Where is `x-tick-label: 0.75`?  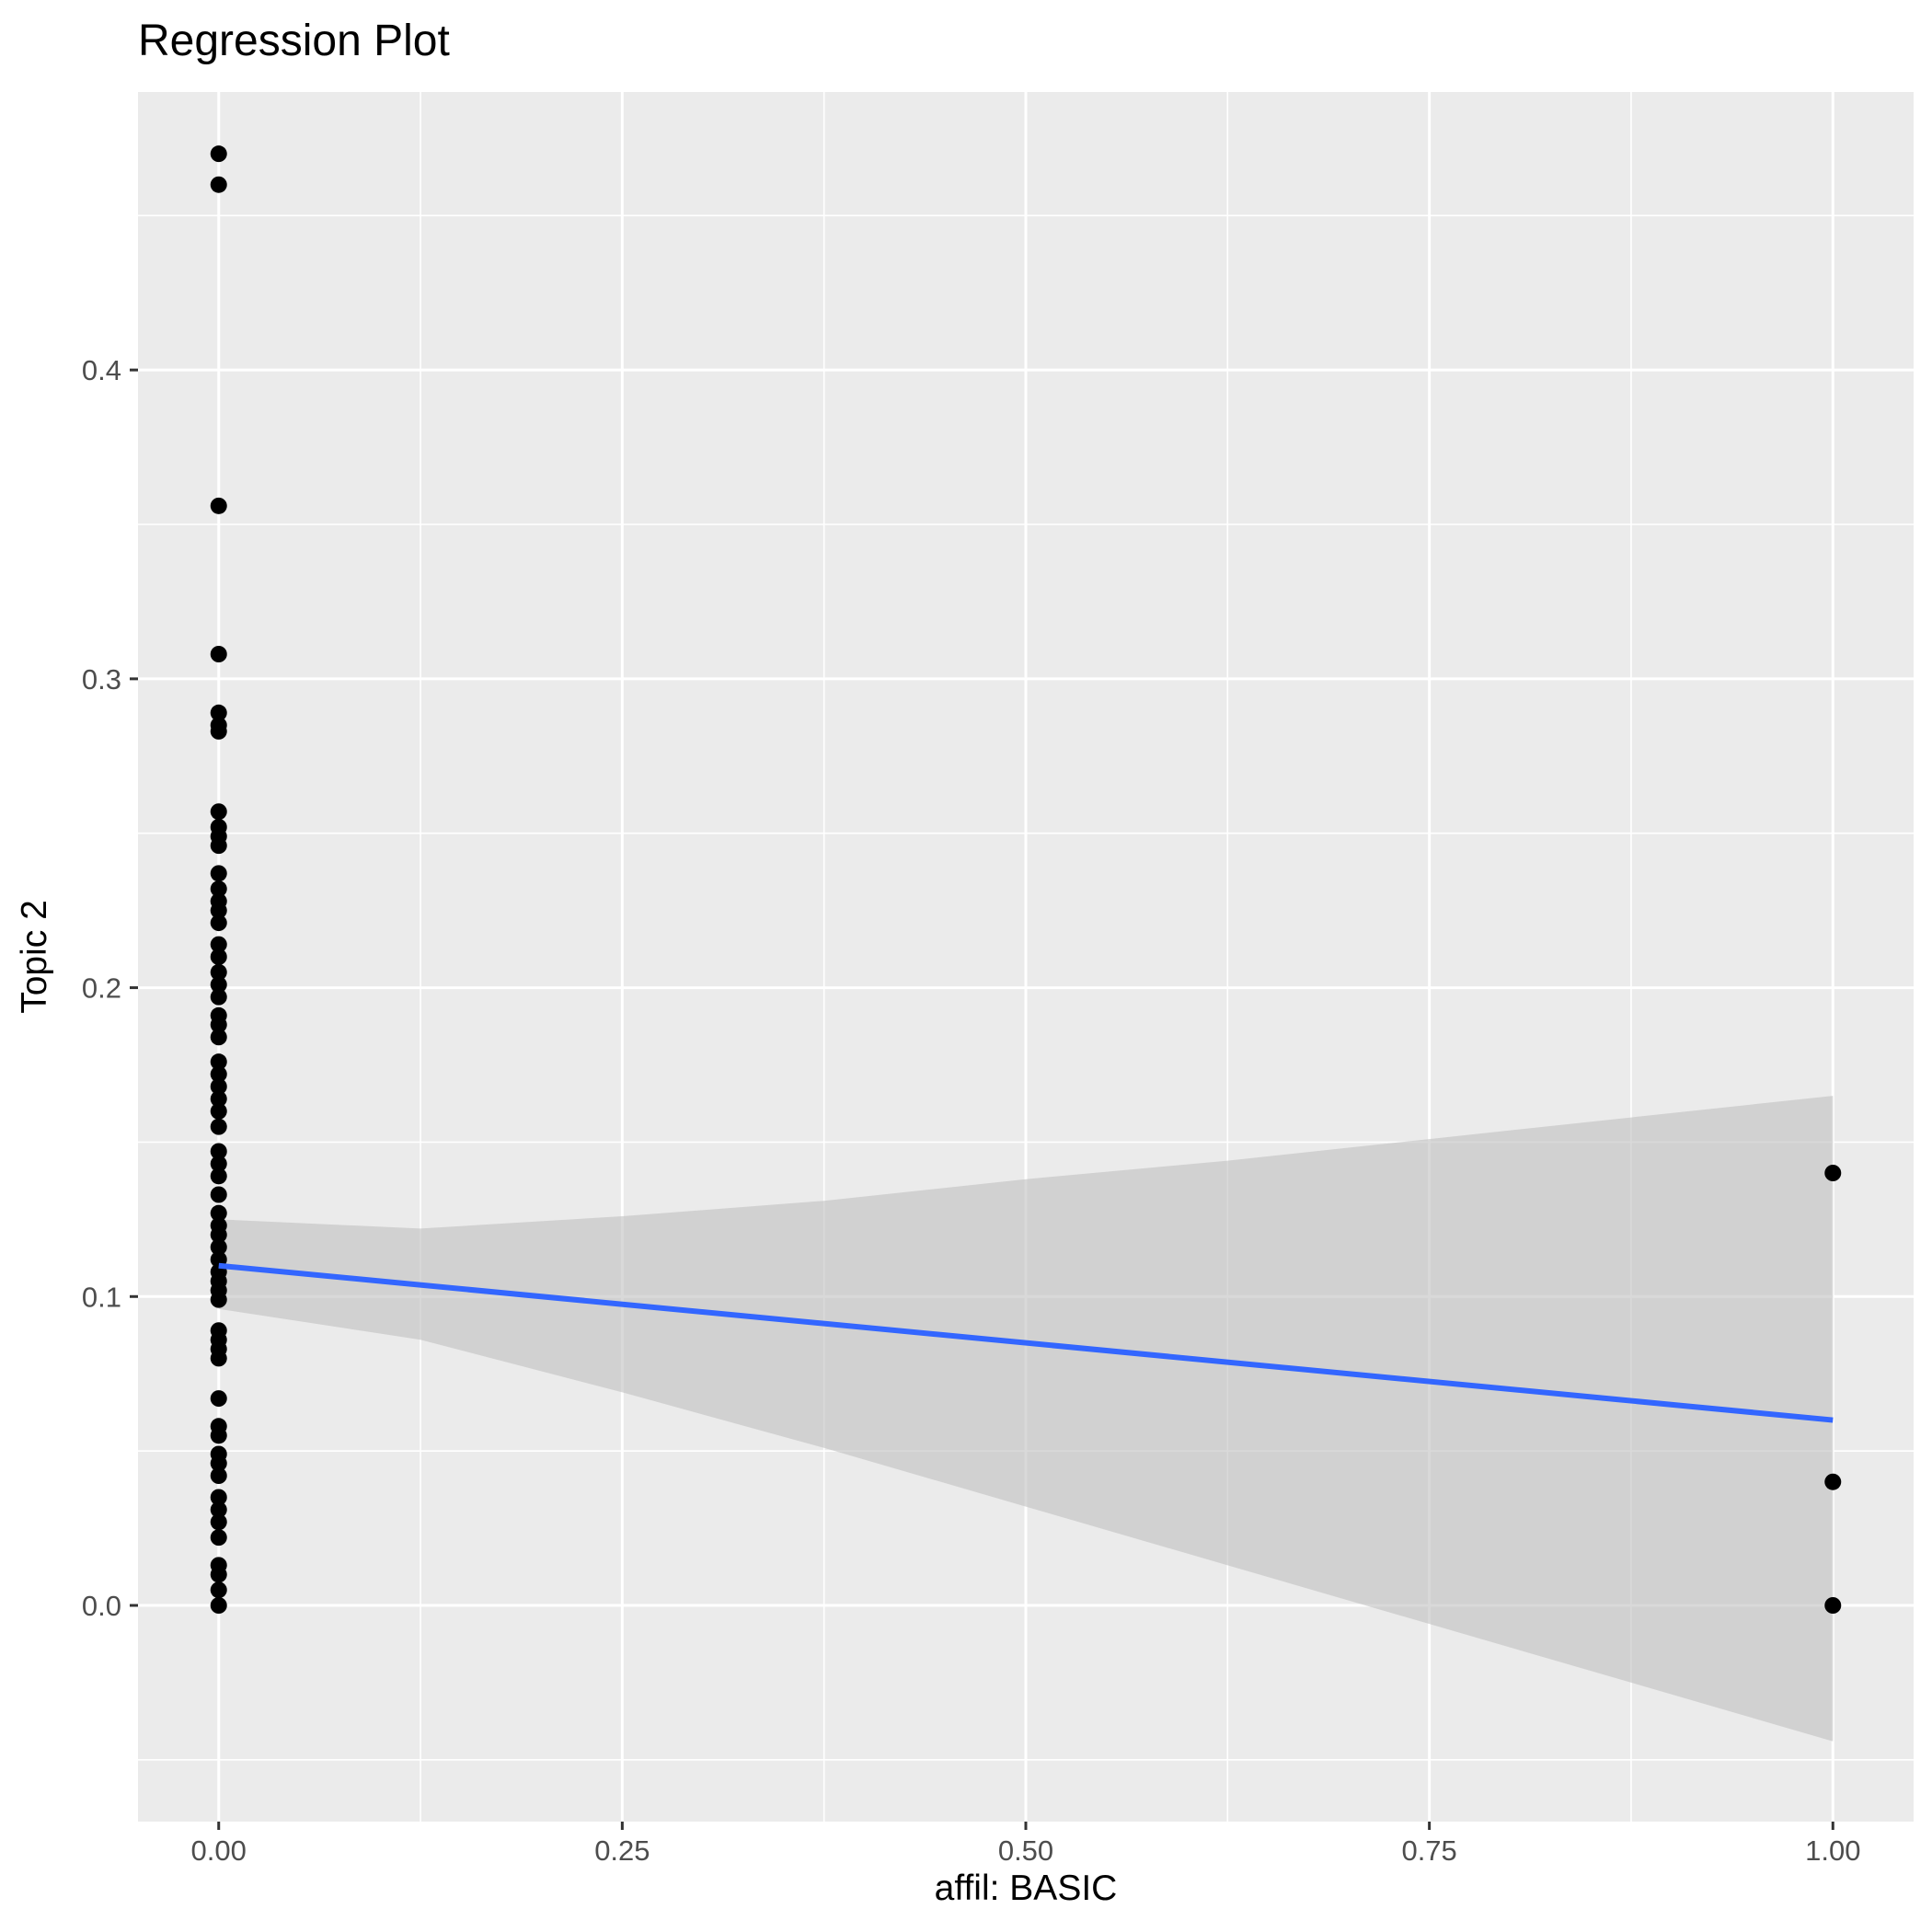 x-tick-label: 0.75 is located at coordinates (1428, 1850).